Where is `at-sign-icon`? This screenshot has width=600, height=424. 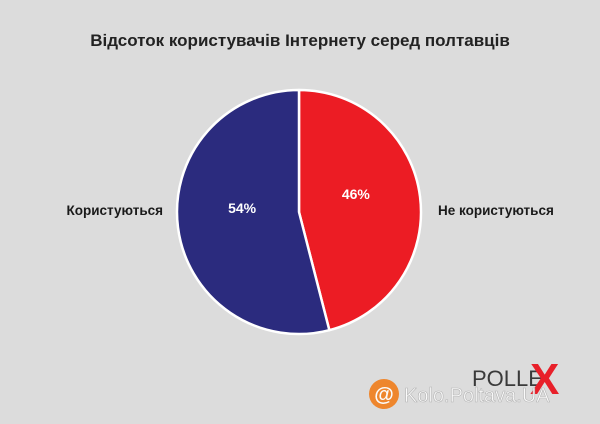 at-sign-icon is located at coordinates (384, 394).